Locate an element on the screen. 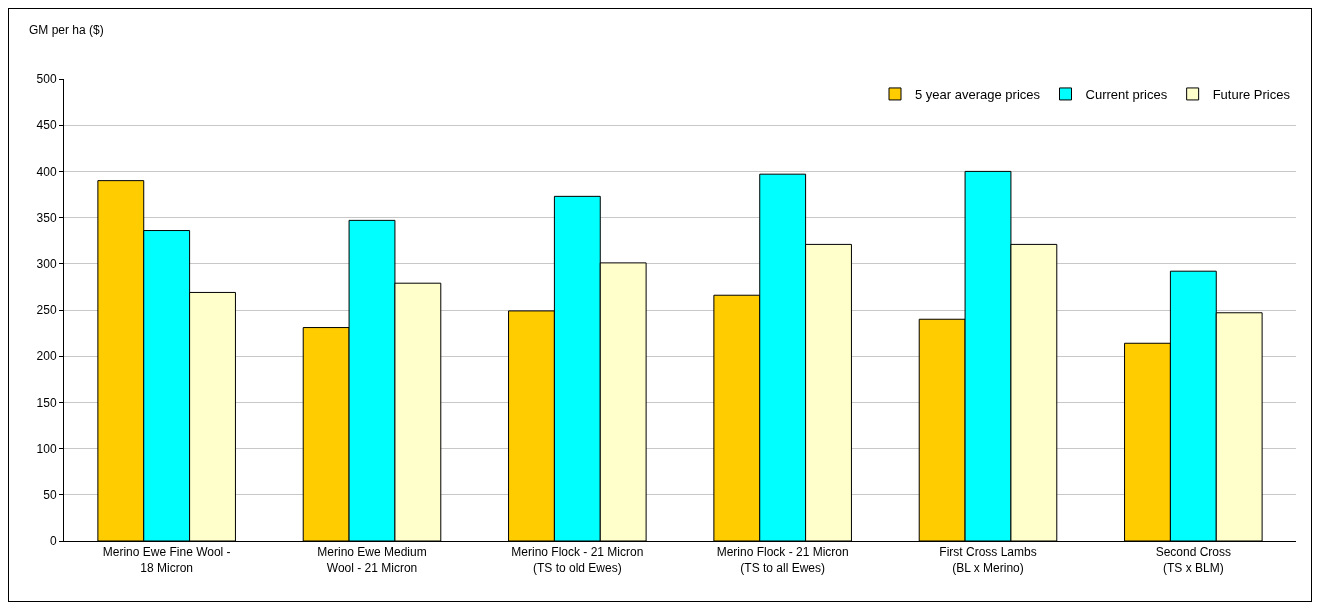 The width and height of the screenshot is (1322, 612). legend-label: Current prices is located at coordinates (1126, 95).